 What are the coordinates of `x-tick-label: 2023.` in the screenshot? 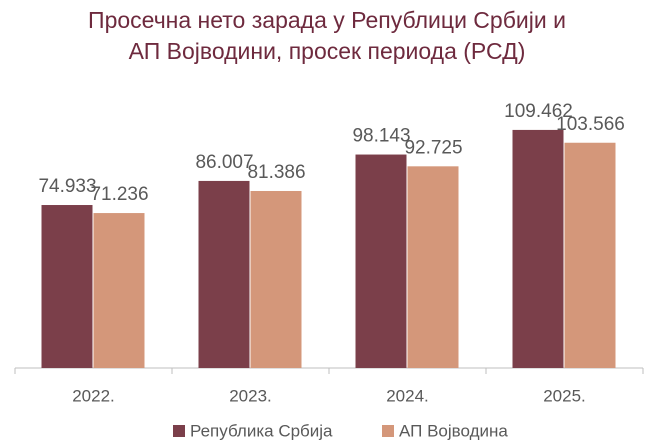 It's located at (250, 395).